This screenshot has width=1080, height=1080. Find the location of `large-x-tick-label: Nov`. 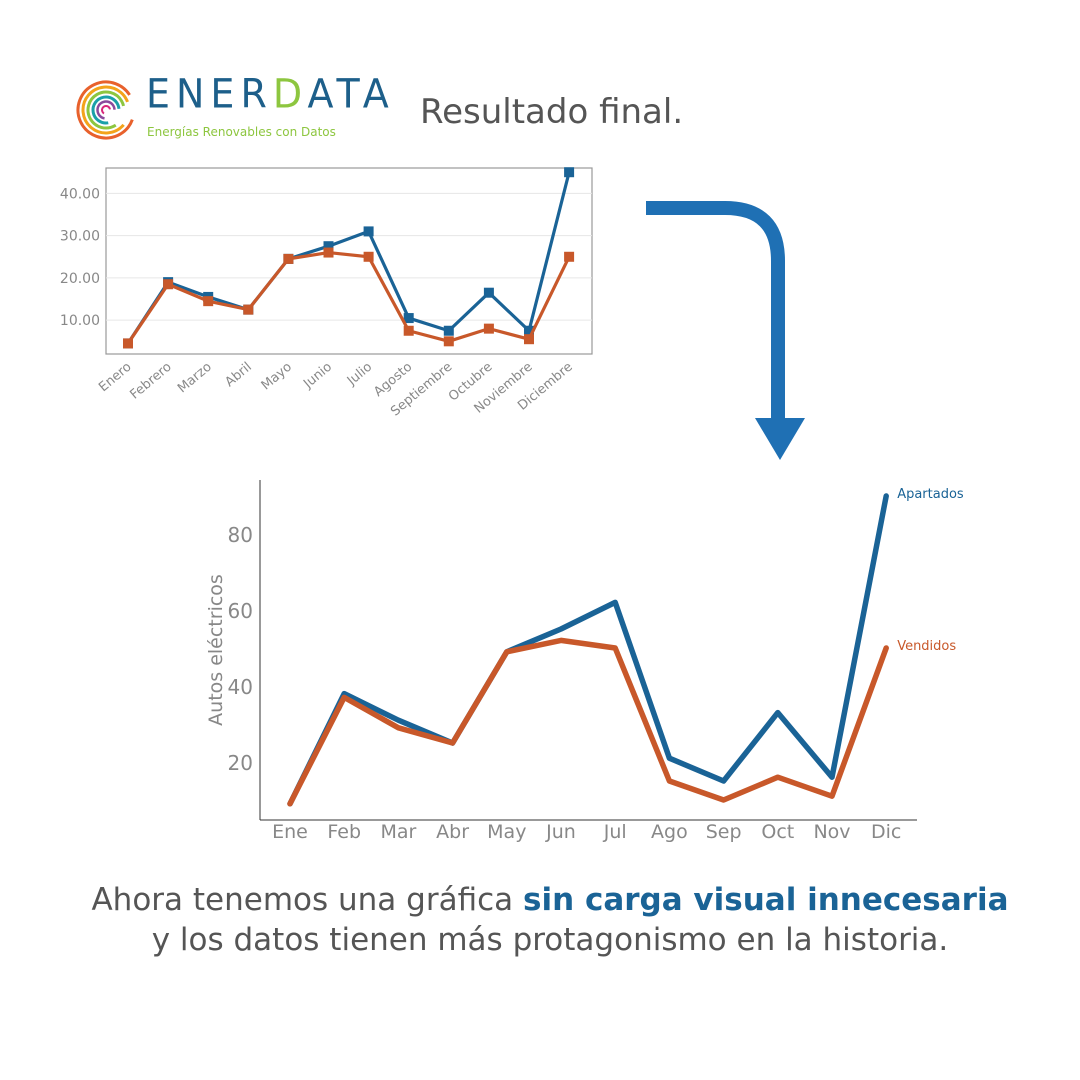

large-x-tick-label: Nov is located at coordinates (831, 832).